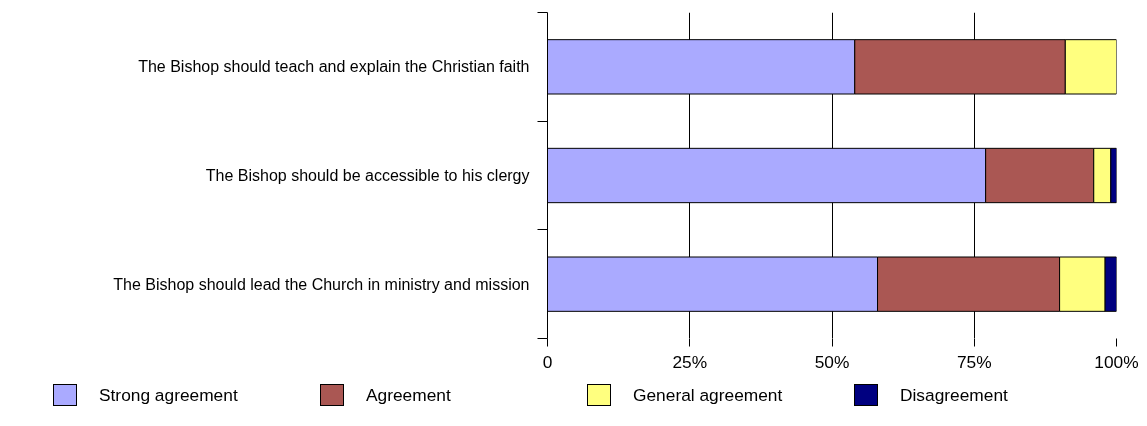 Image resolution: width=1147 pixels, height=426 pixels. I want to click on x-tick-label: 75%, so click(974, 361).